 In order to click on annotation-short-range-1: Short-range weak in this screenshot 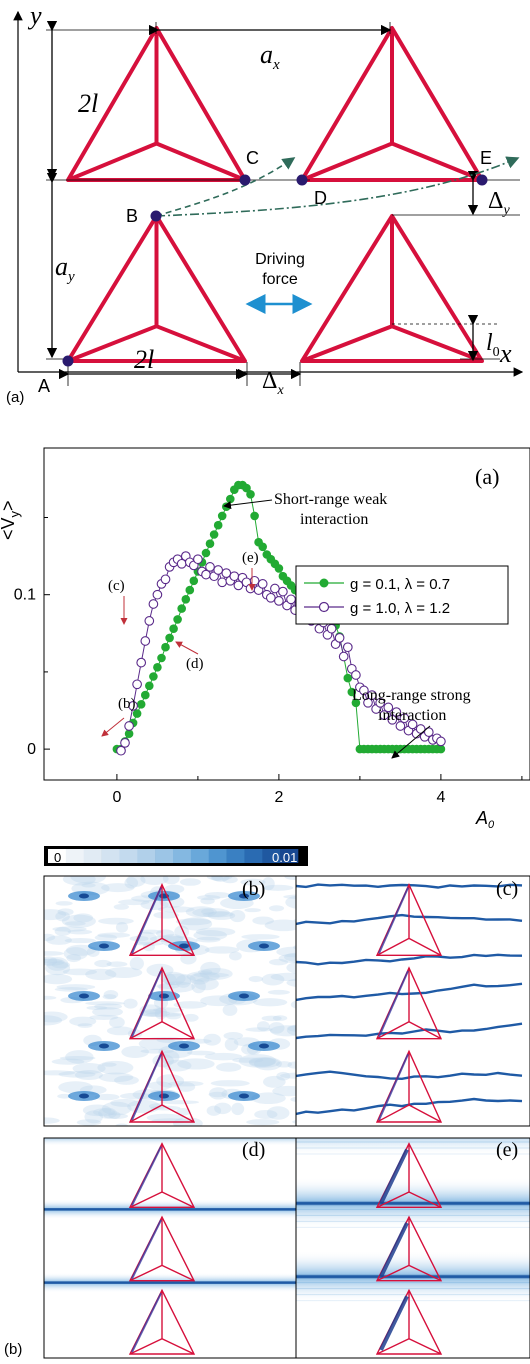, I will do `click(330, 499)`.